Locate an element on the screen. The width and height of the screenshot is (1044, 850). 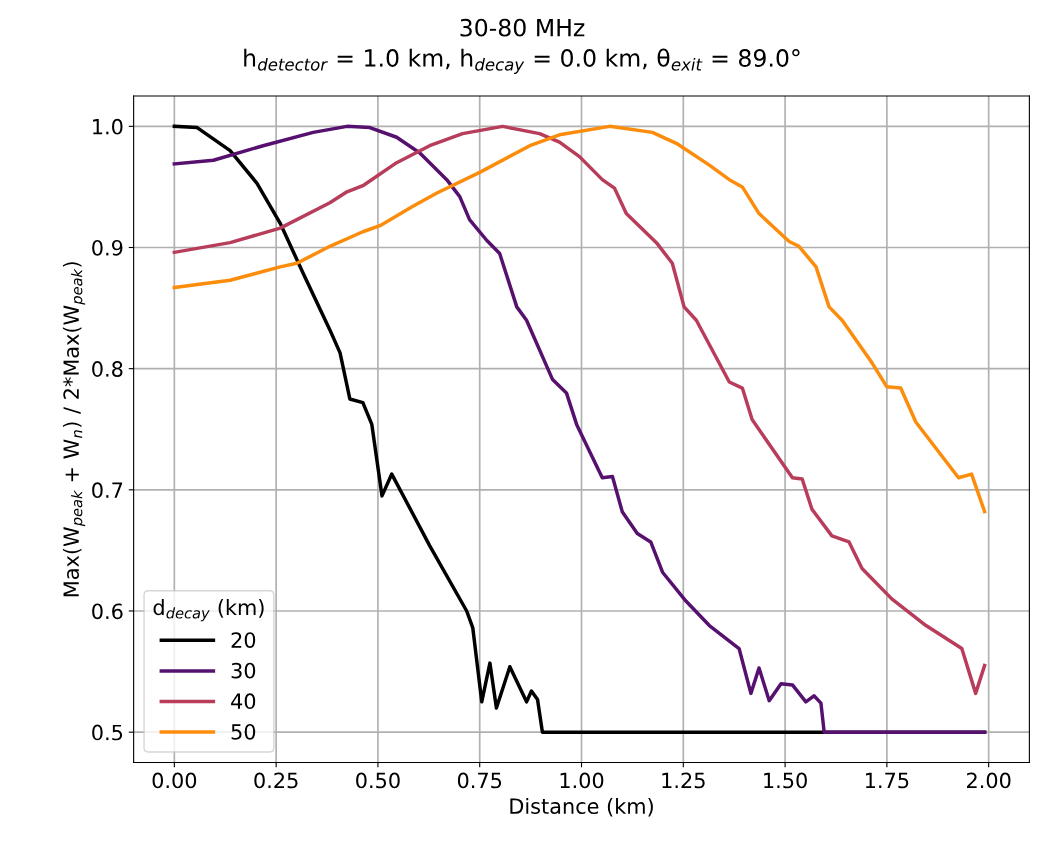
legend-label: 50 is located at coordinates (243, 731).